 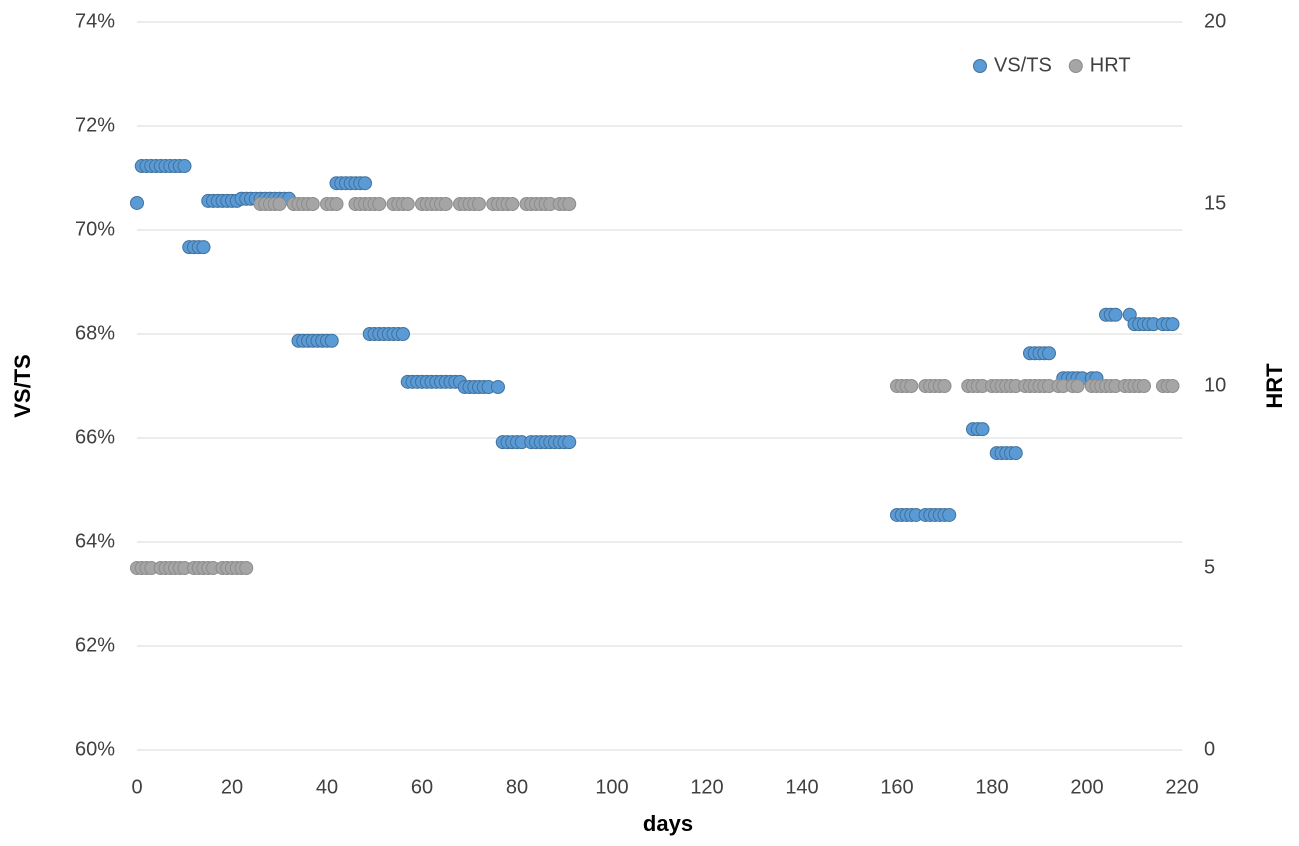 I want to click on y-tick-label: 72%, so click(x=95, y=125).